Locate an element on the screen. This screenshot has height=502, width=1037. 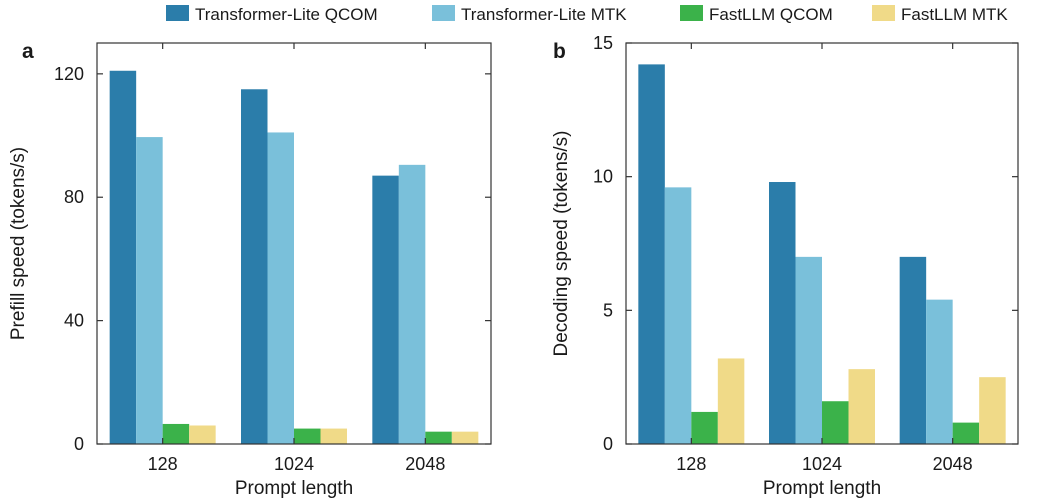
y-axis-label: Decoding speed (tokens/s) is located at coordinates (561, 243).